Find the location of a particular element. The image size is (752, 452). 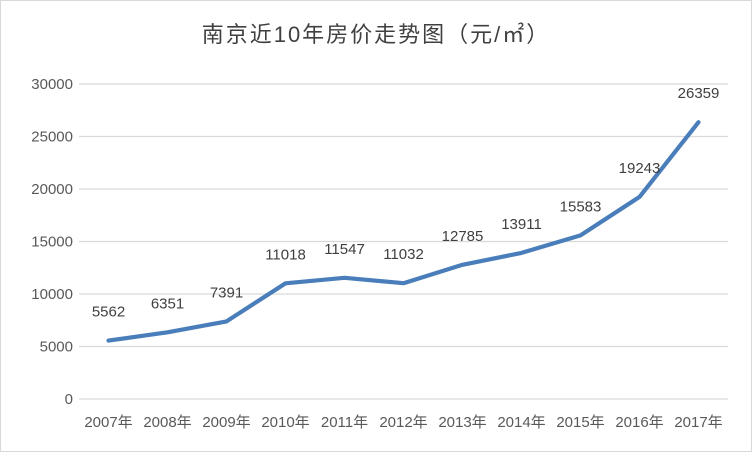

x-tick-label: 2016年 is located at coordinates (639, 422).